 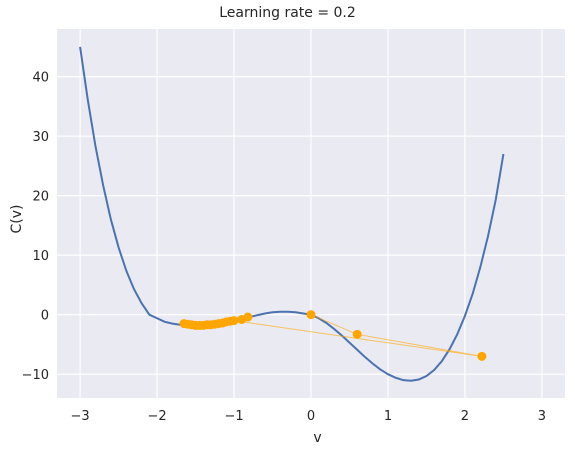 What do you see at coordinates (287, 13) in the screenshot?
I see `chart-title: Learning rate = 0.2` at bounding box center [287, 13].